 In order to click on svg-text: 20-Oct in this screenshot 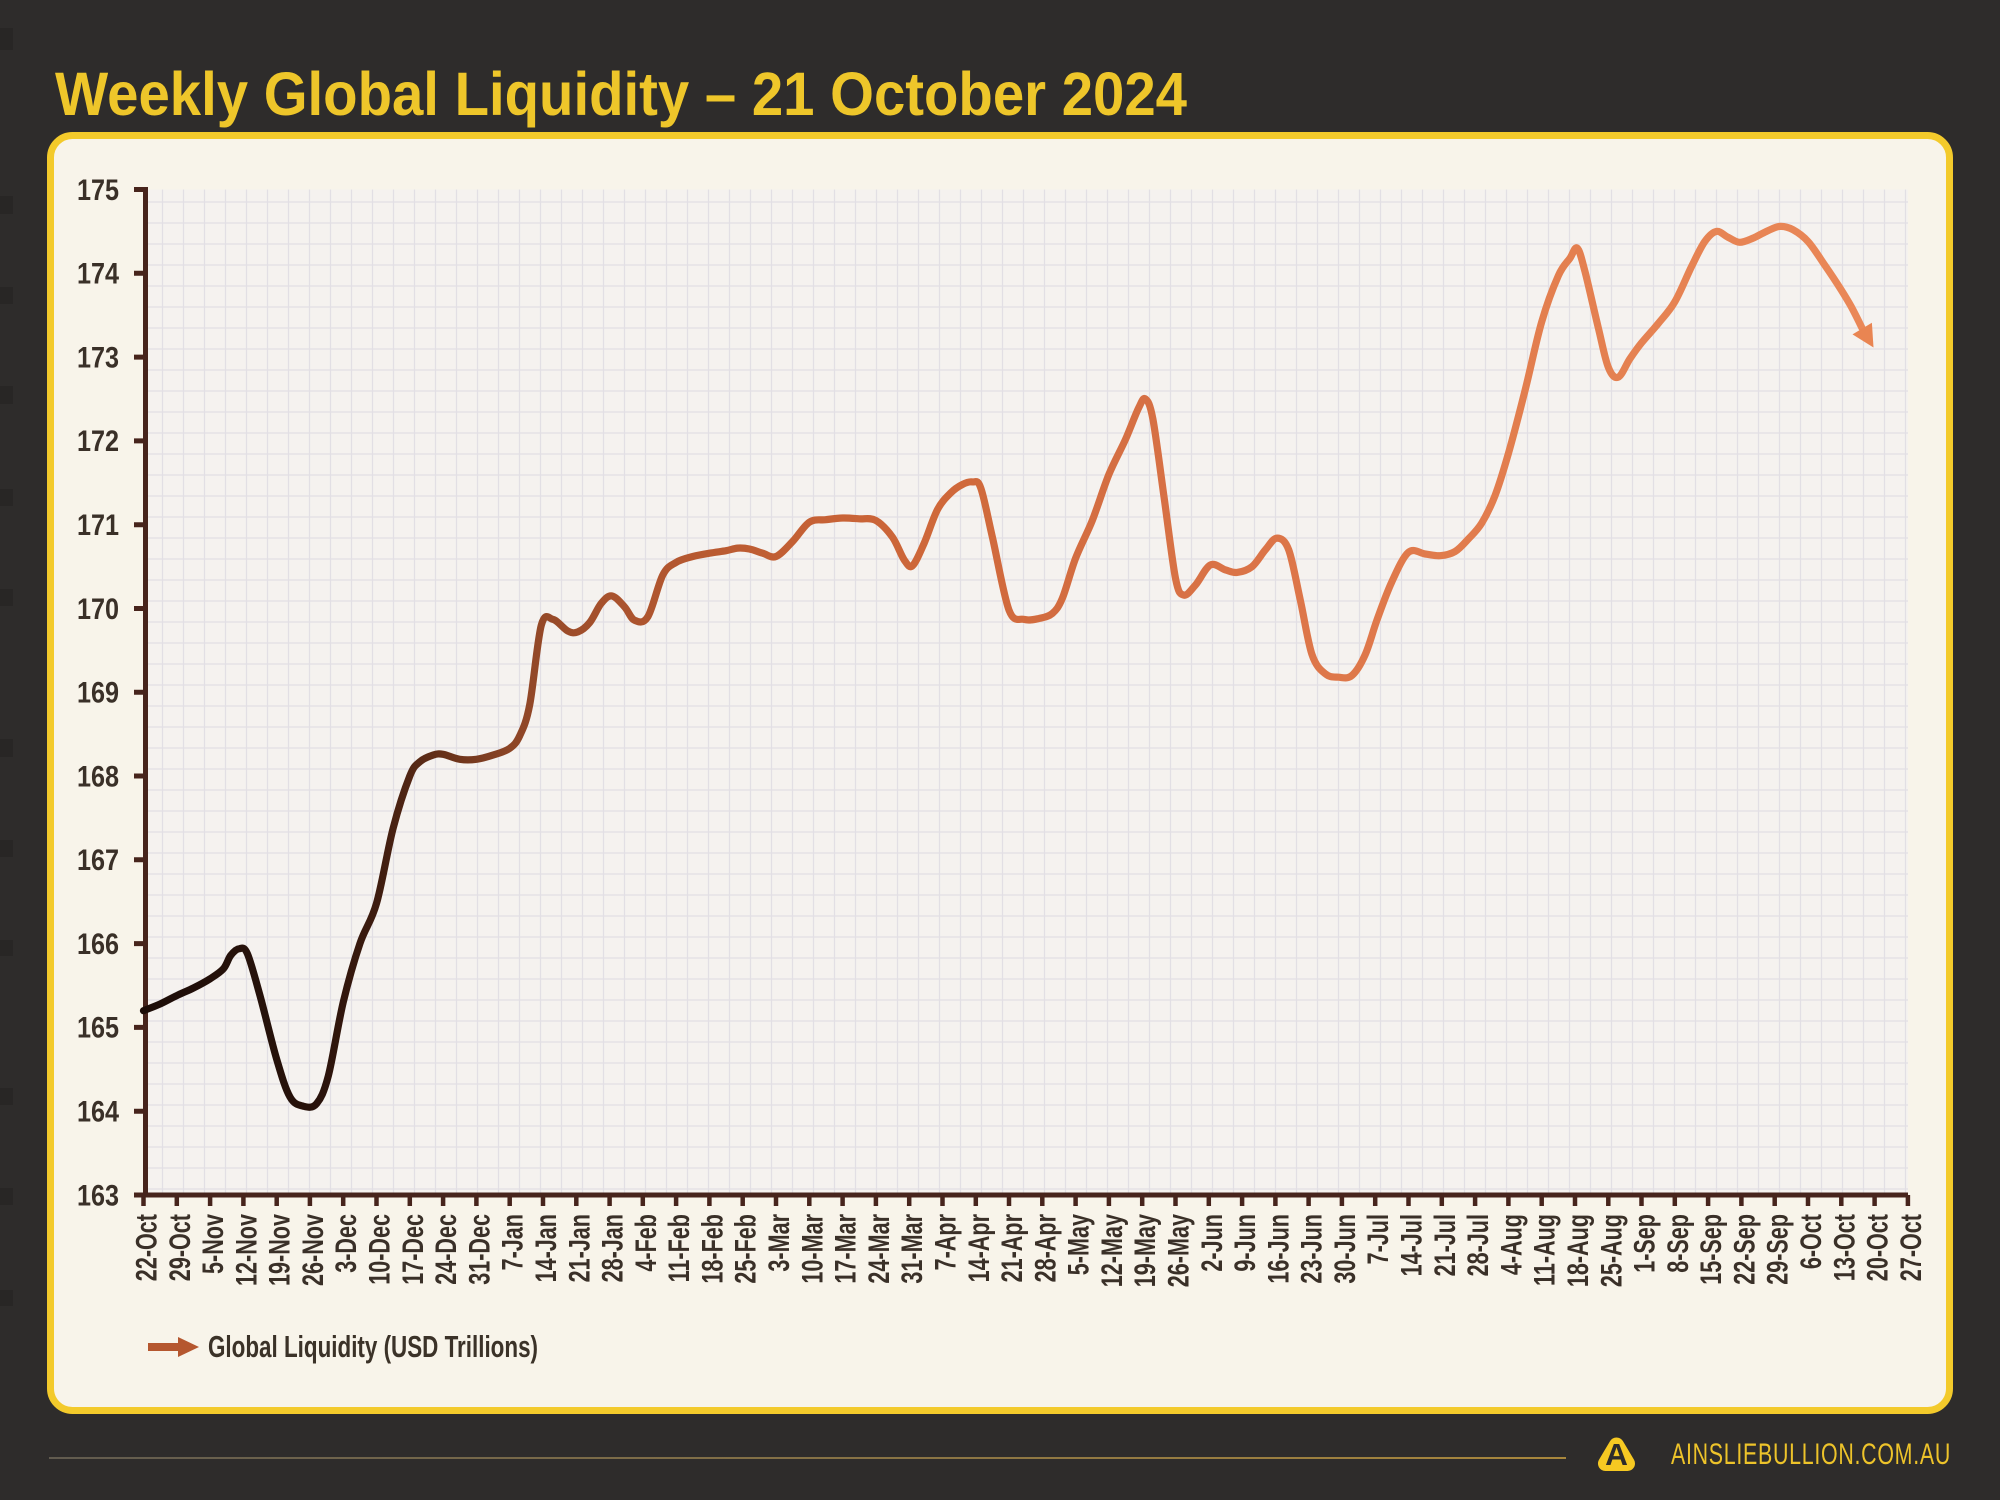, I will do `click(1877, 1247)`.